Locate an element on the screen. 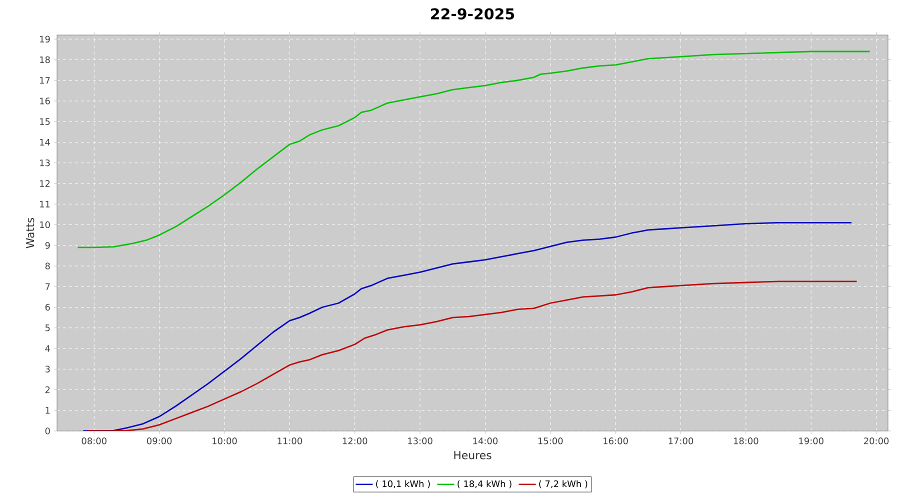 The image size is (900, 500). x-axis-title: Heures is located at coordinates (473, 455).